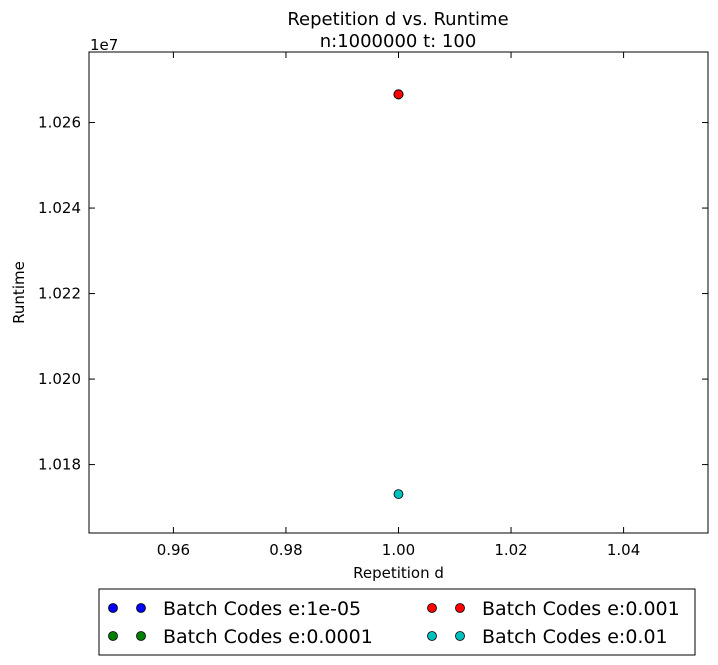 The width and height of the screenshot is (718, 665). I want to click on legend-frame, so click(397, 622).